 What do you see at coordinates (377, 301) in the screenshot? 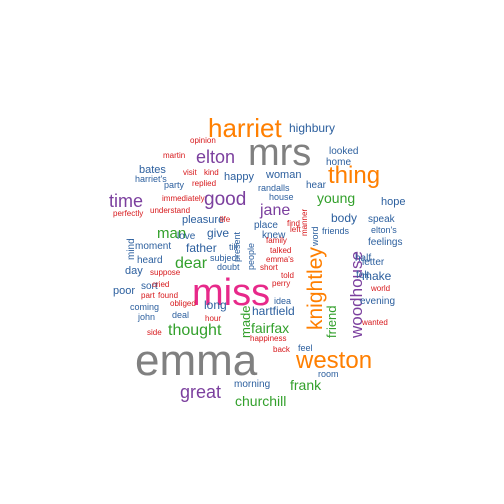
I see `word-evening: evening` at bounding box center [377, 301].